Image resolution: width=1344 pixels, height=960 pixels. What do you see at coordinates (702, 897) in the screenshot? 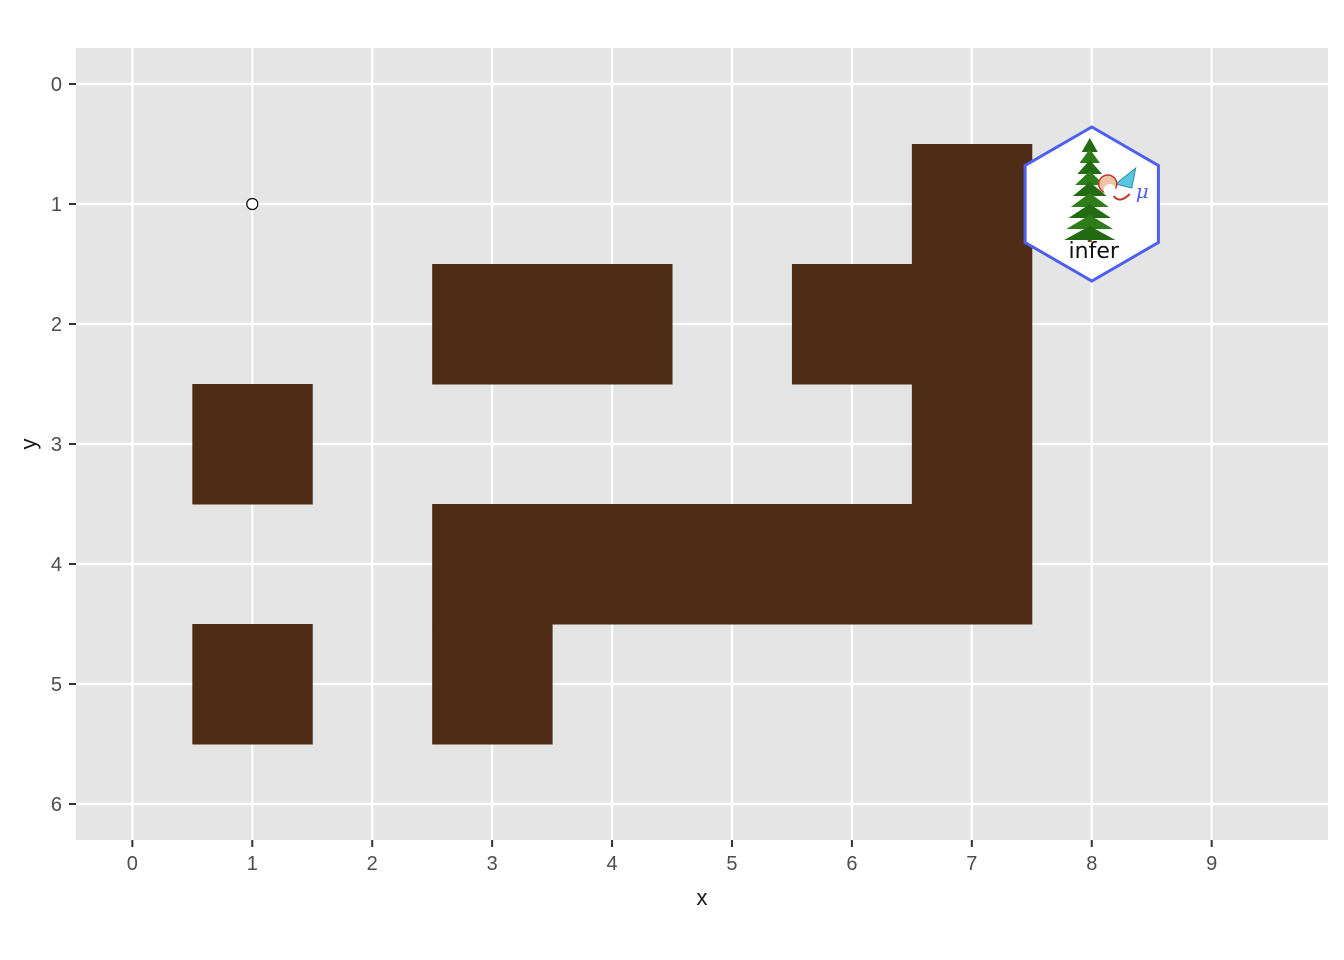
I see `x-axis-title: x` at bounding box center [702, 897].